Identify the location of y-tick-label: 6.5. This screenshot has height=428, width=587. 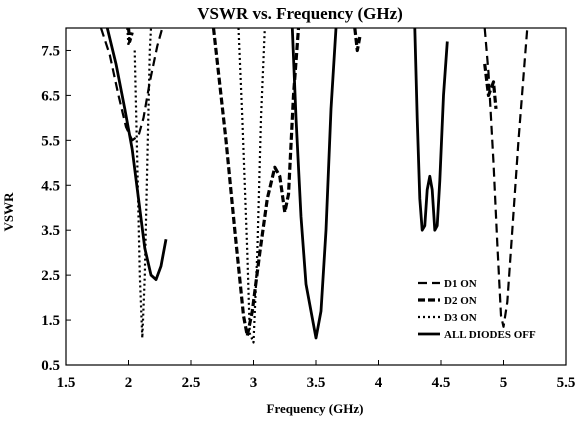
(50, 96).